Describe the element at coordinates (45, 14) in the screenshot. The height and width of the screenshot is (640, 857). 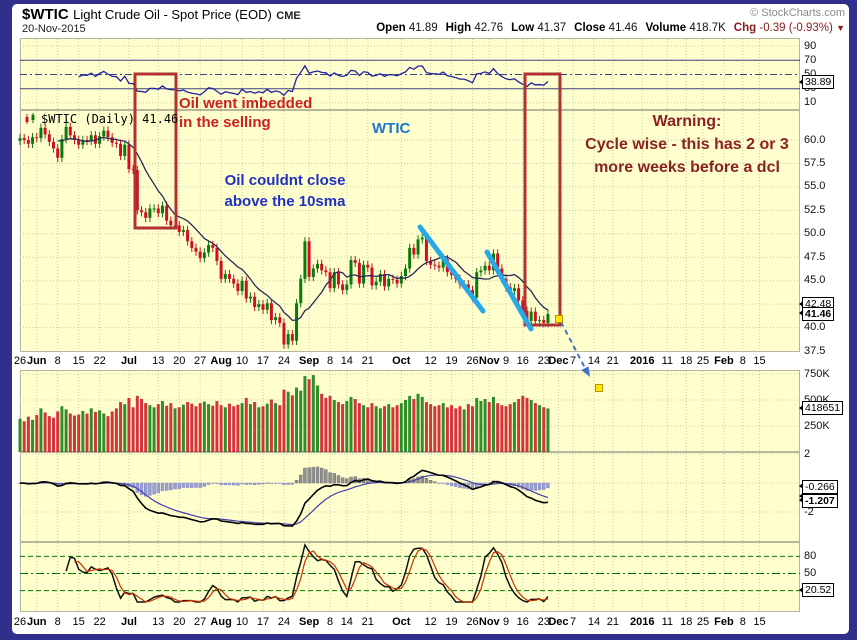
I see `symbol: $WTIC` at that location.